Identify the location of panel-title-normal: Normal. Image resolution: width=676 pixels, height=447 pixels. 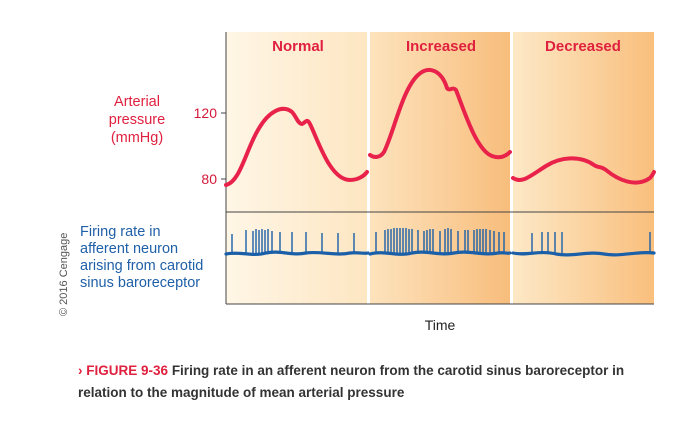
(298, 46).